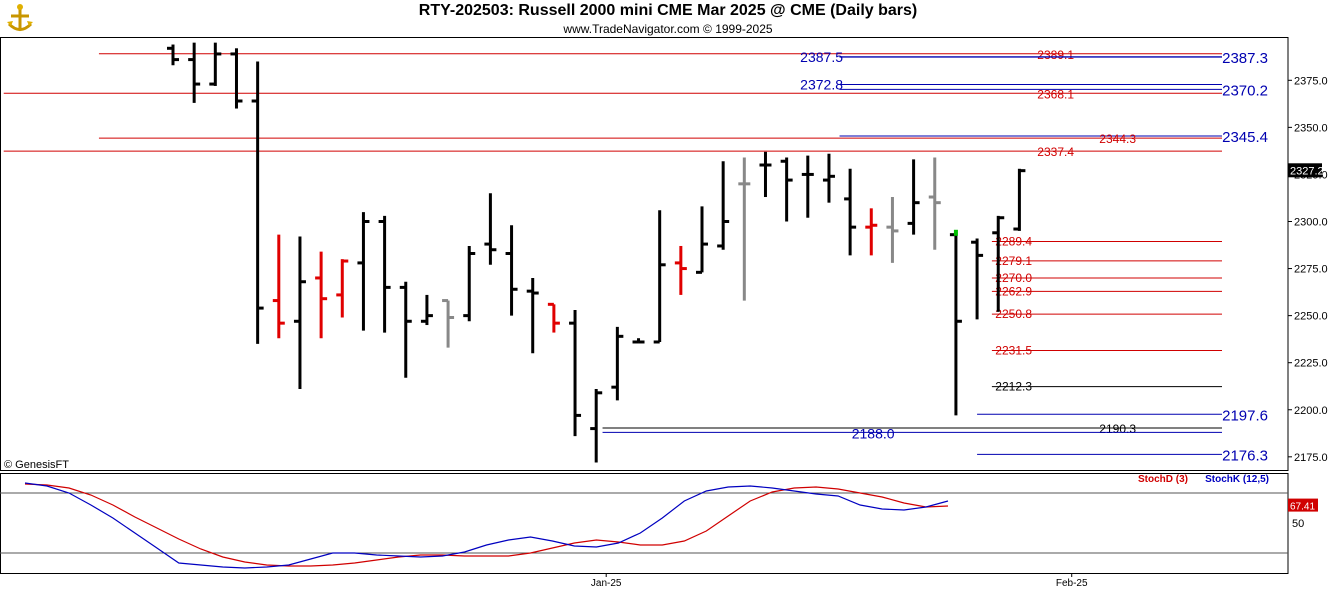  What do you see at coordinates (1013, 291) in the screenshot?
I see `level-label: 2262.9` at bounding box center [1013, 291].